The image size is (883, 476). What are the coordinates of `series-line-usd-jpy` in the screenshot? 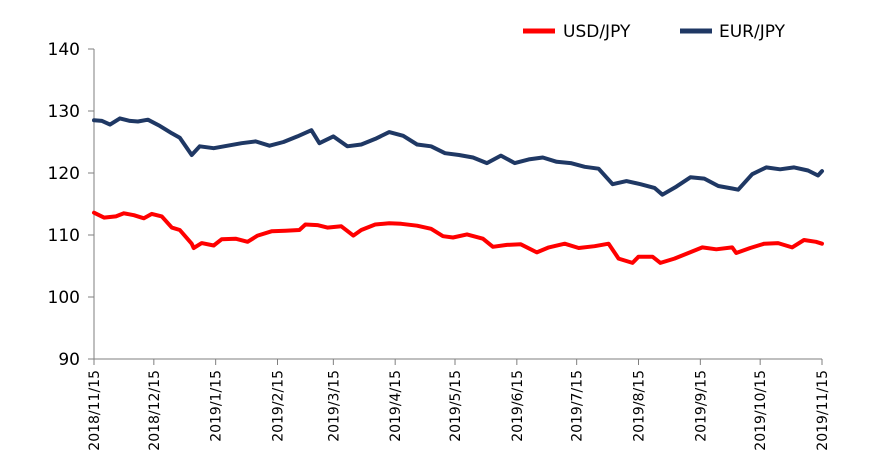 It's located at (458, 237).